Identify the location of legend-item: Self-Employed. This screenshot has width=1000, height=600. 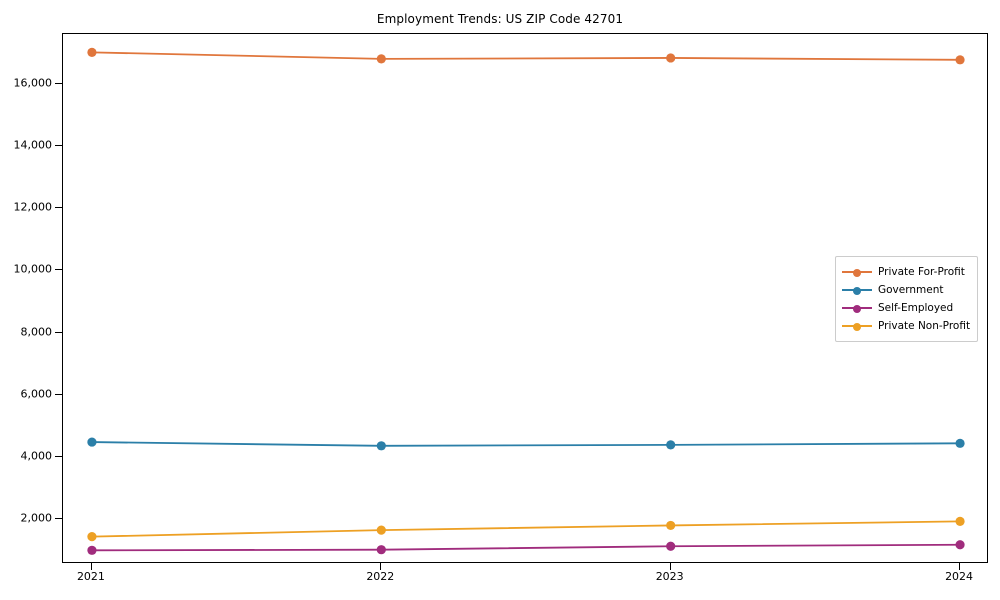
(906, 308).